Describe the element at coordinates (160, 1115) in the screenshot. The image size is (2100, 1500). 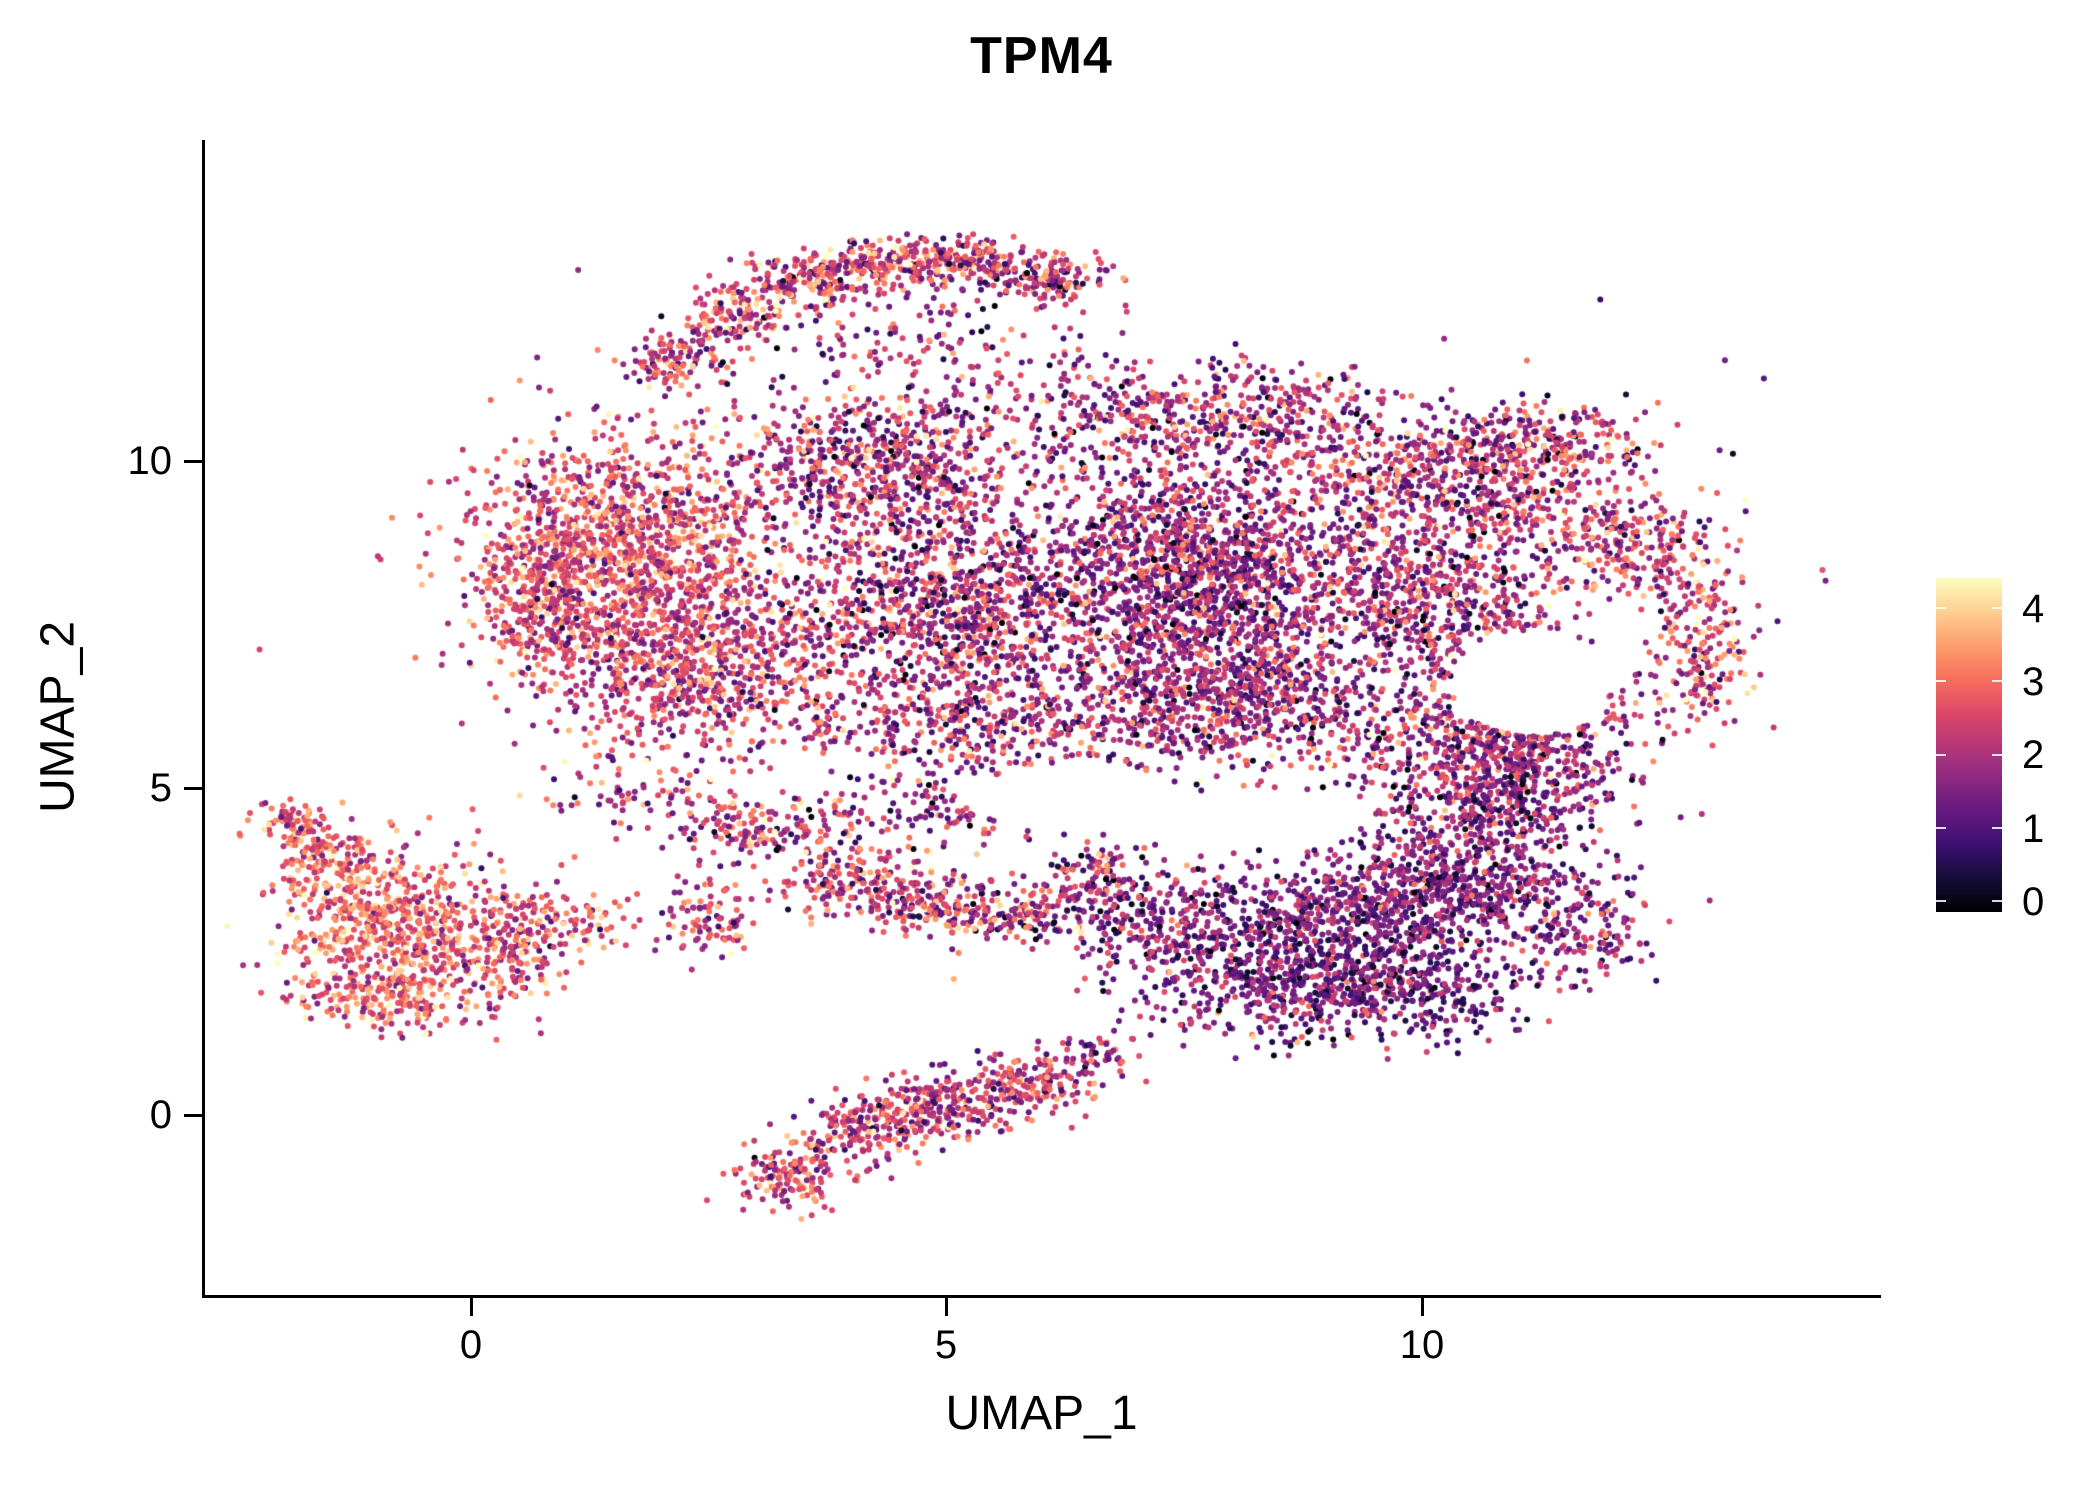
I see `y-tick-label: 0` at that location.